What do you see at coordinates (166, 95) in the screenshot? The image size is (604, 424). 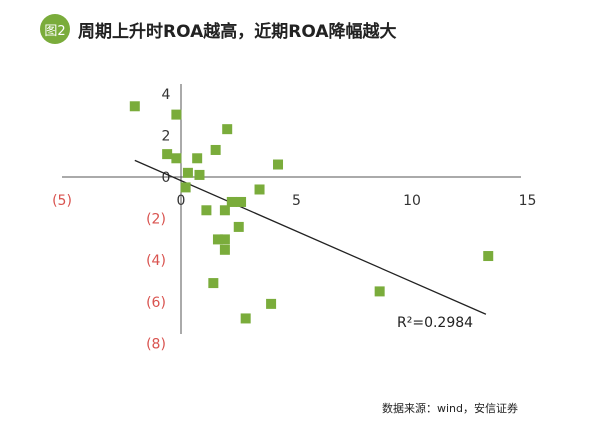 I see `y-tick-label: 4` at bounding box center [166, 95].